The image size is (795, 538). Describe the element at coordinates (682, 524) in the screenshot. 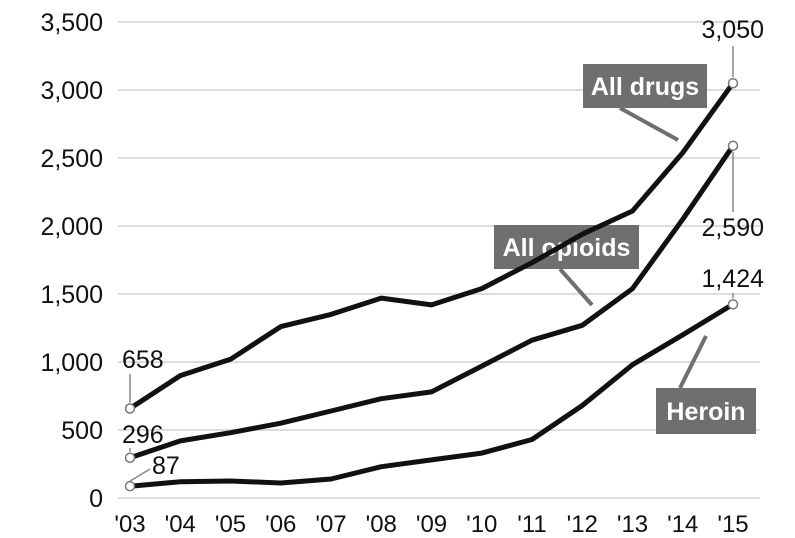

I see `x-tick-label: '14` at that location.